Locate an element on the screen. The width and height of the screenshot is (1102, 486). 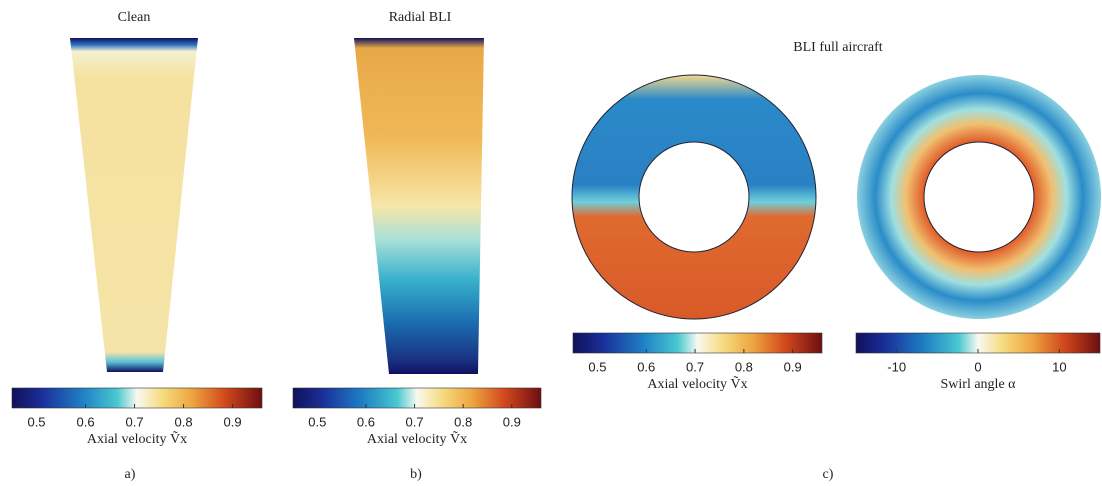
colorbar-label: Swirl angle α is located at coordinates (979, 384).